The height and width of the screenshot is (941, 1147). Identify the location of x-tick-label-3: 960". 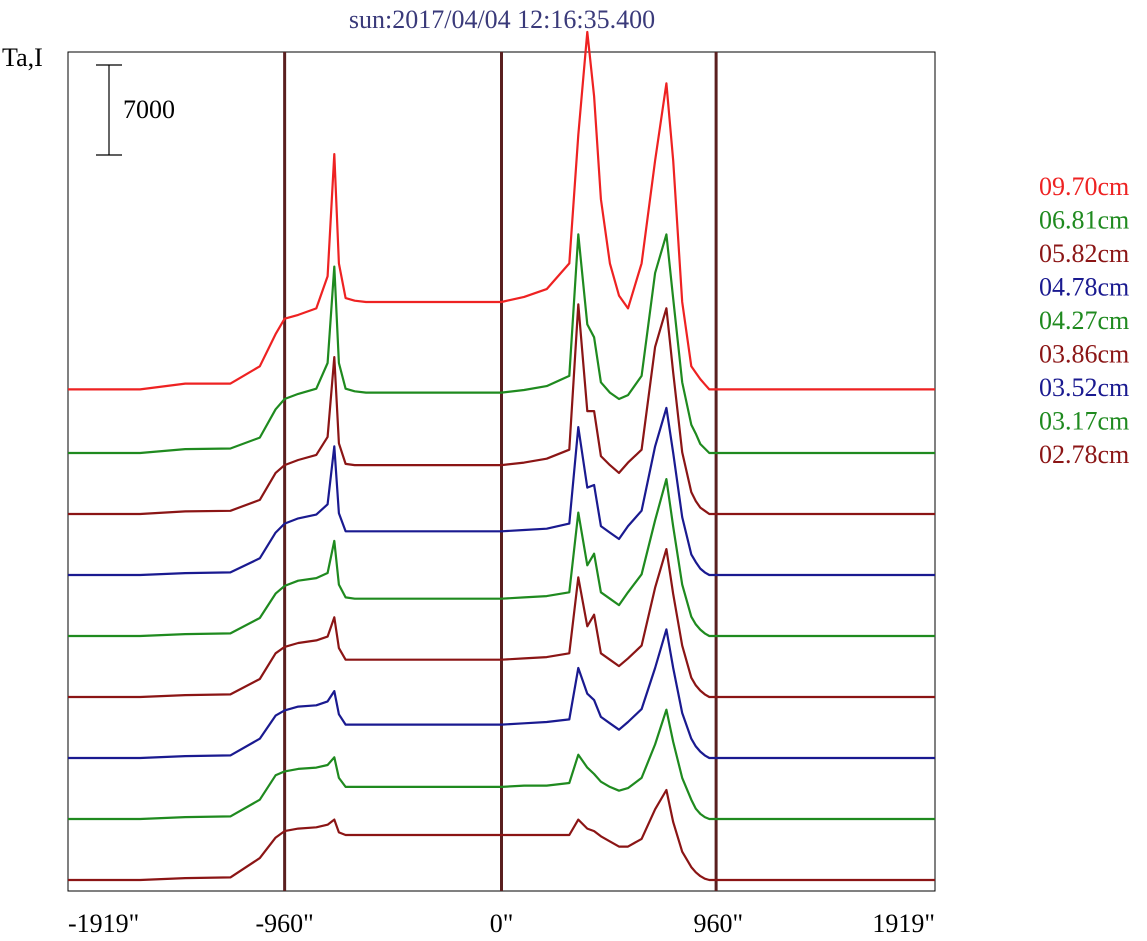
(719, 923).